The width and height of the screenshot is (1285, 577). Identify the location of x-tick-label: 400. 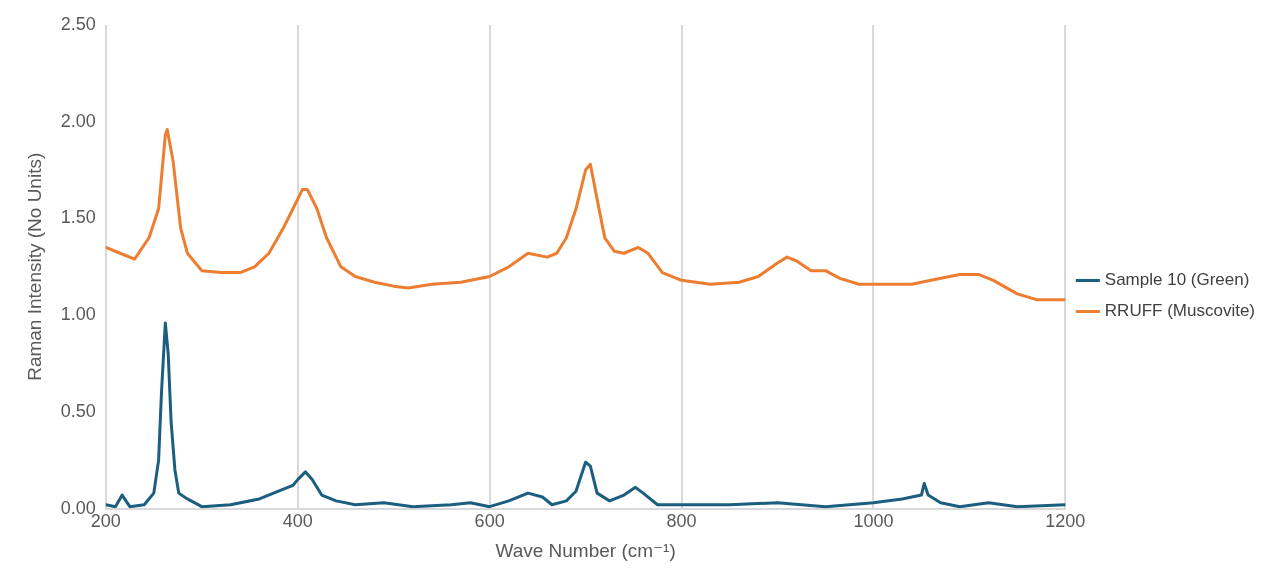
(297, 521).